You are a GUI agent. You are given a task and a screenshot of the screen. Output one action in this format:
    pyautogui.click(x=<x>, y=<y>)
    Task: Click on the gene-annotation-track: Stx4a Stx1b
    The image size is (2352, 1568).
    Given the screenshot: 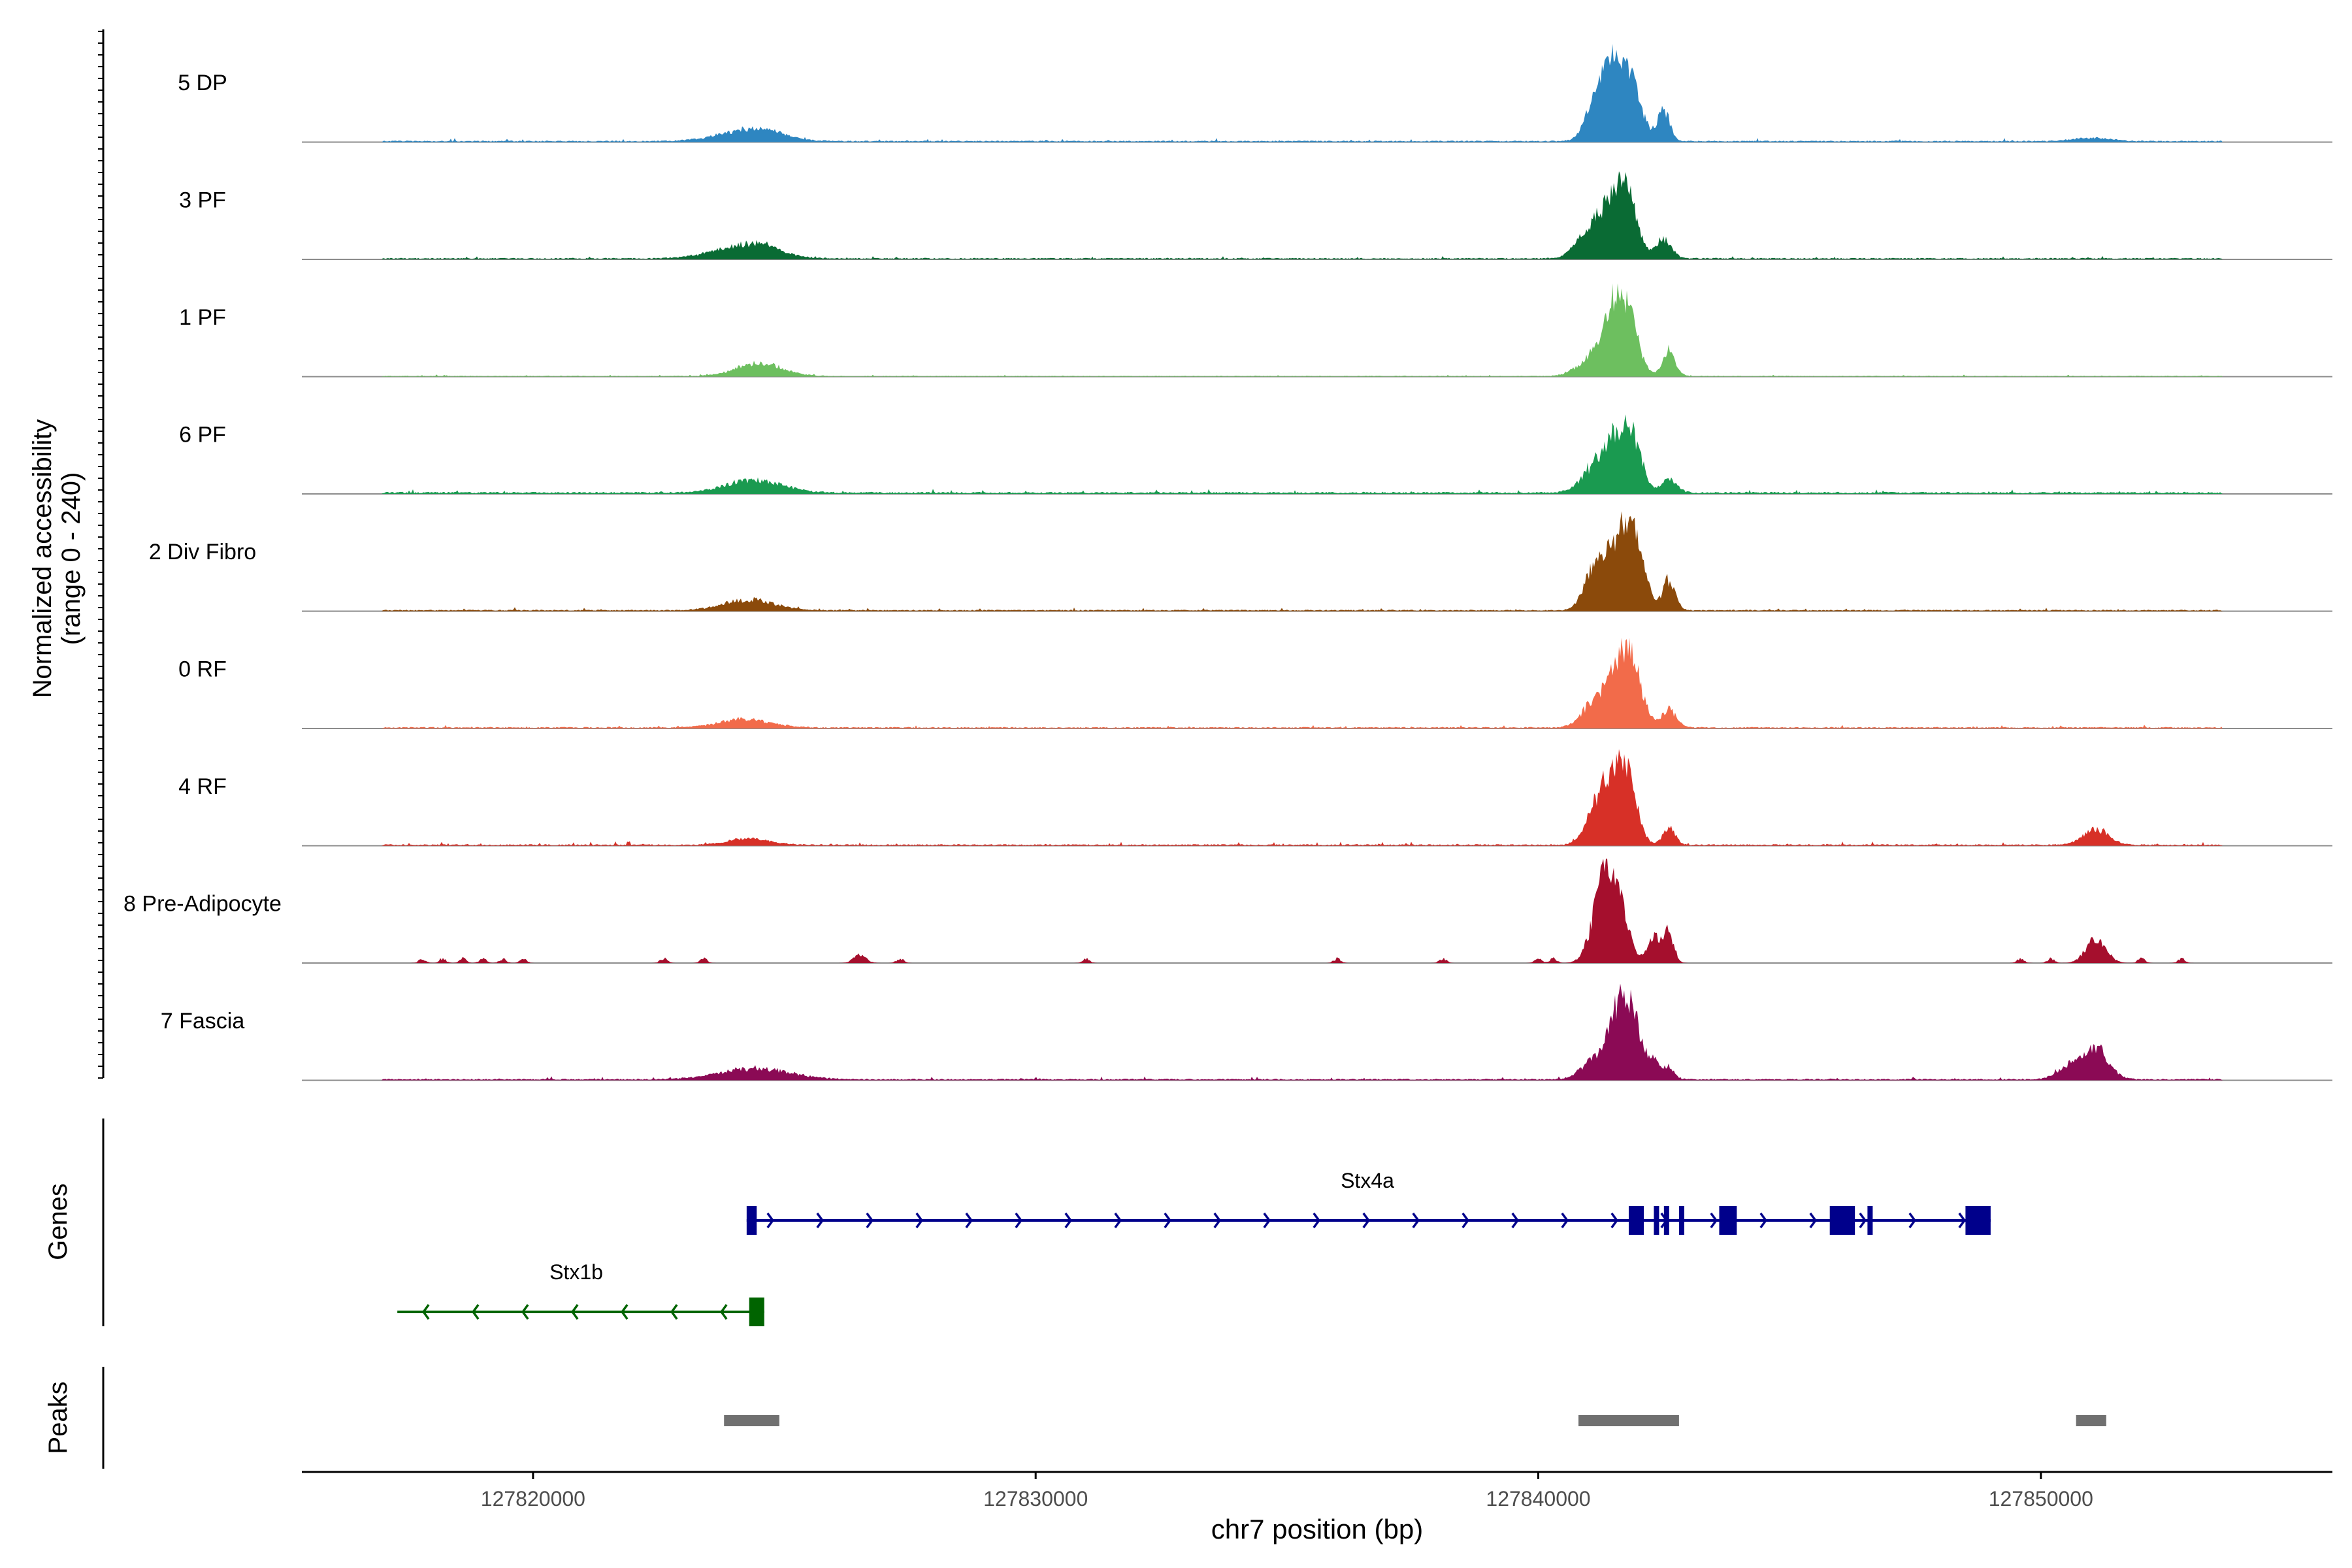 What is the action you would take?
    pyautogui.click(x=1194, y=1247)
    